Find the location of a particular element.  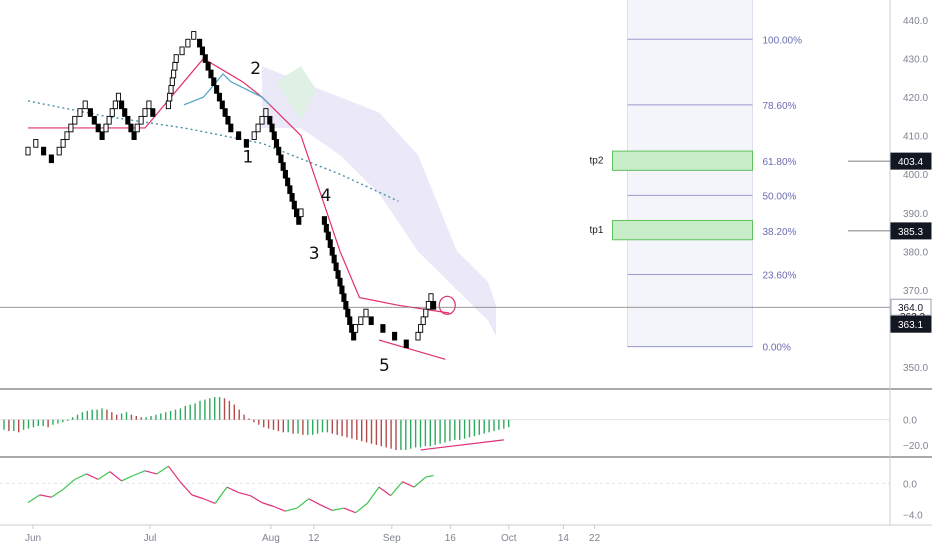

time-tick-label: 14 is located at coordinates (564, 538).